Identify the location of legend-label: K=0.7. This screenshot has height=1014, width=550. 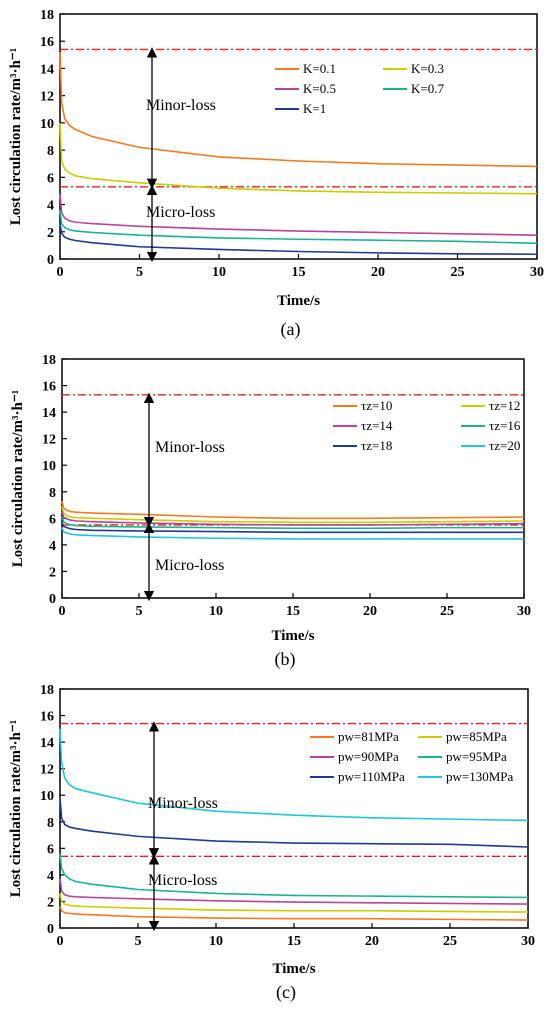
(427, 88).